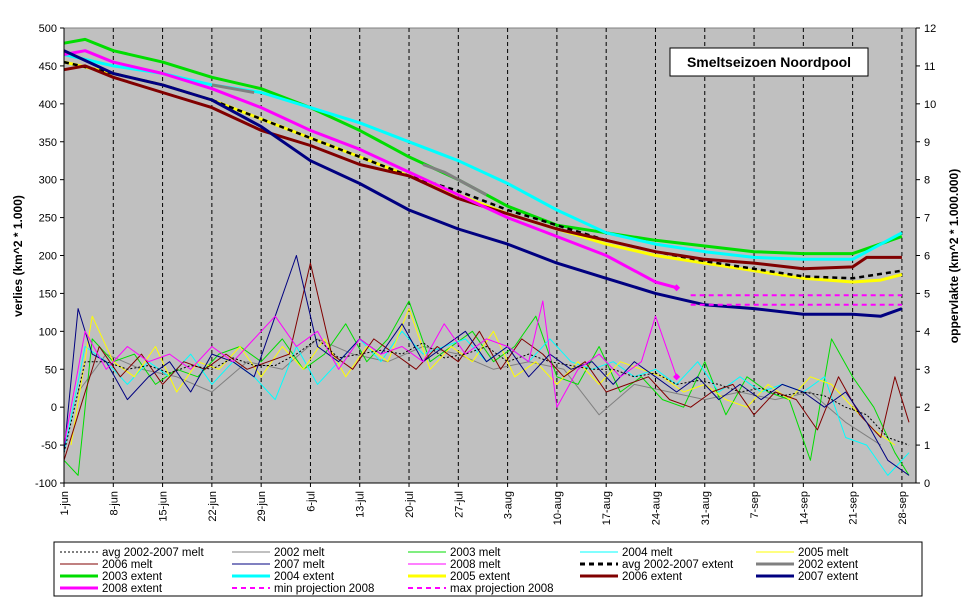 Image resolution: width=970 pixels, height=604 pixels. What do you see at coordinates (930, 29) in the screenshot?
I see `right-tick-label: 12` at bounding box center [930, 29].